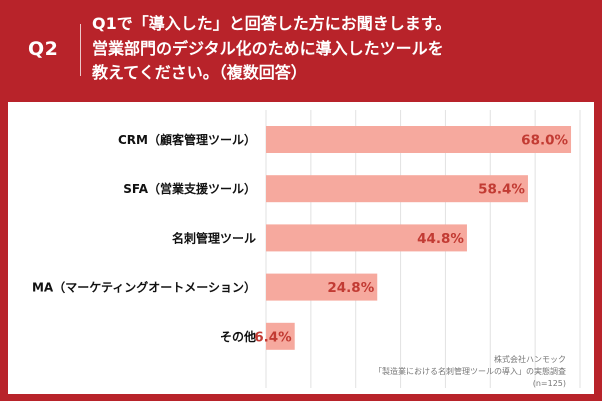 The width and height of the screenshot is (602, 401). What do you see at coordinates (189, 188) in the screenshot?
I see `category-label: SFA（営業支援ツール）` at bounding box center [189, 188].